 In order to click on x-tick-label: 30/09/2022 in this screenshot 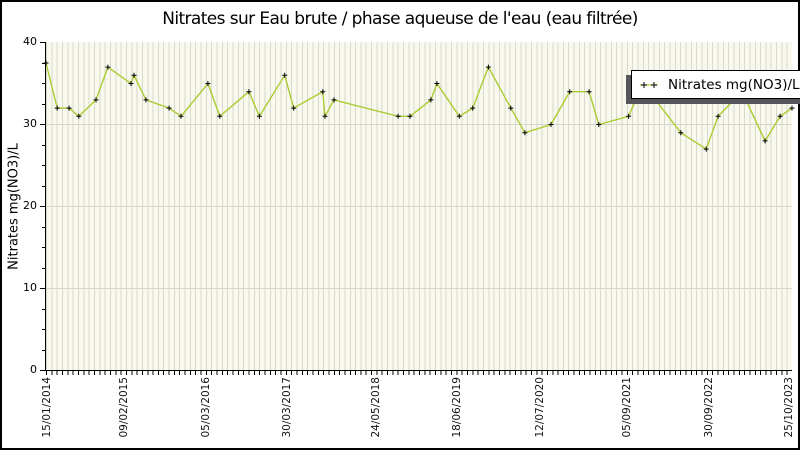, I will do `click(708, 407)`.